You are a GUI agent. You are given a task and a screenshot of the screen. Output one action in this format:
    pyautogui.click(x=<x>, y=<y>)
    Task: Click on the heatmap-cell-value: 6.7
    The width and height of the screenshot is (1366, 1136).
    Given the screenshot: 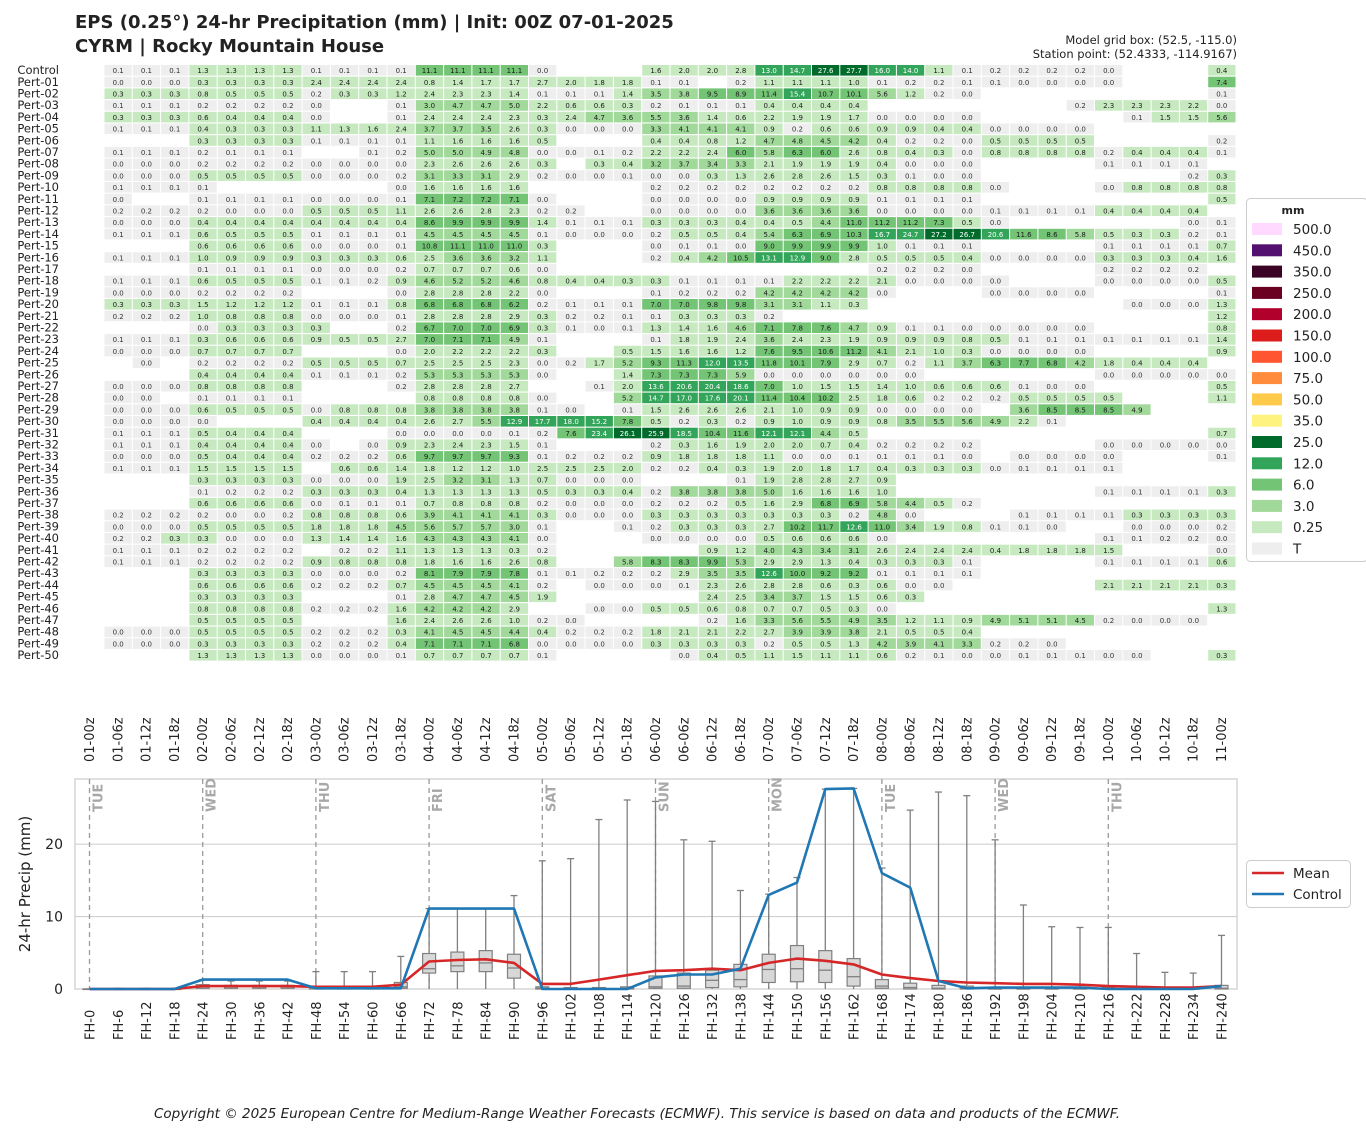 What is the action you would take?
    pyautogui.click(x=429, y=329)
    